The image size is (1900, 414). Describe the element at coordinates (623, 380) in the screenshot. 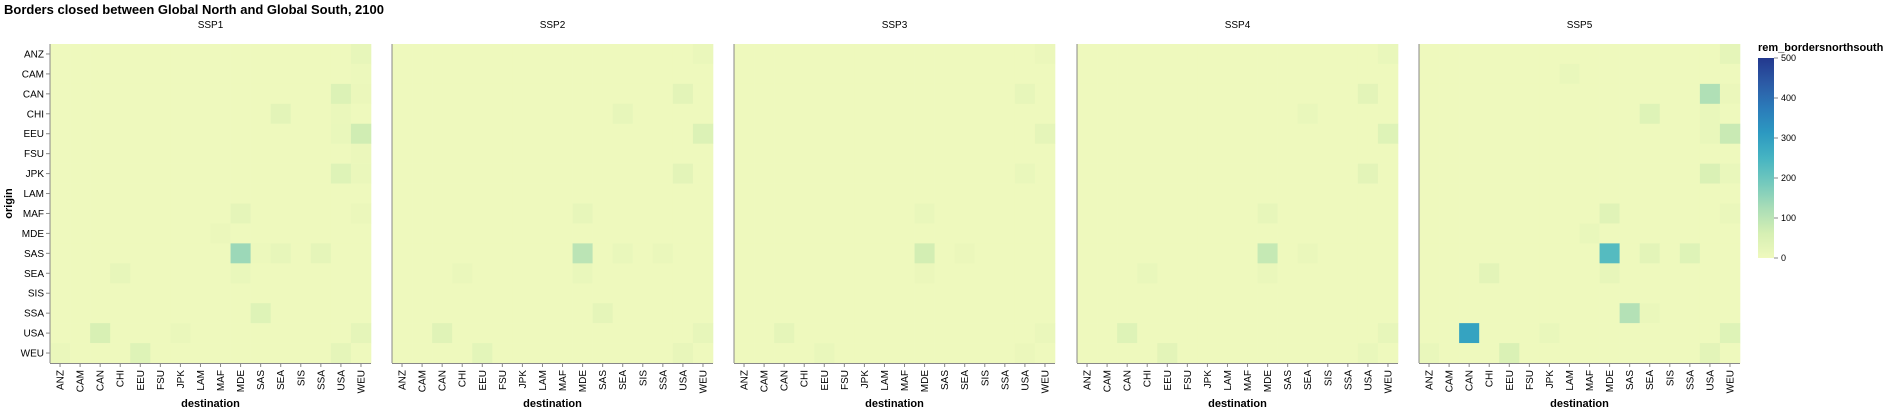

I see `x-tick-label: SEA` at that location.